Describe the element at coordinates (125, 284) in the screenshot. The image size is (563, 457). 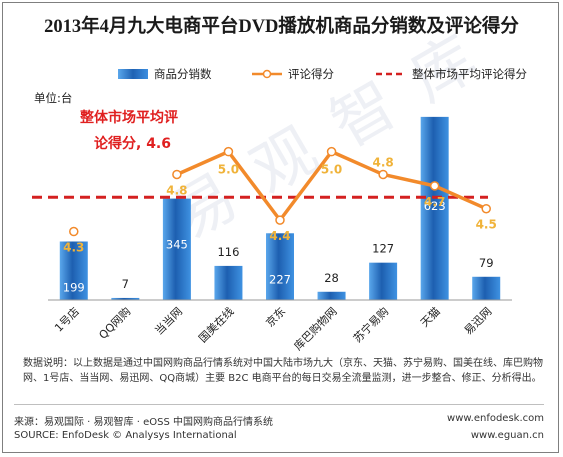
I see `bar-value-label-1: 7` at that location.